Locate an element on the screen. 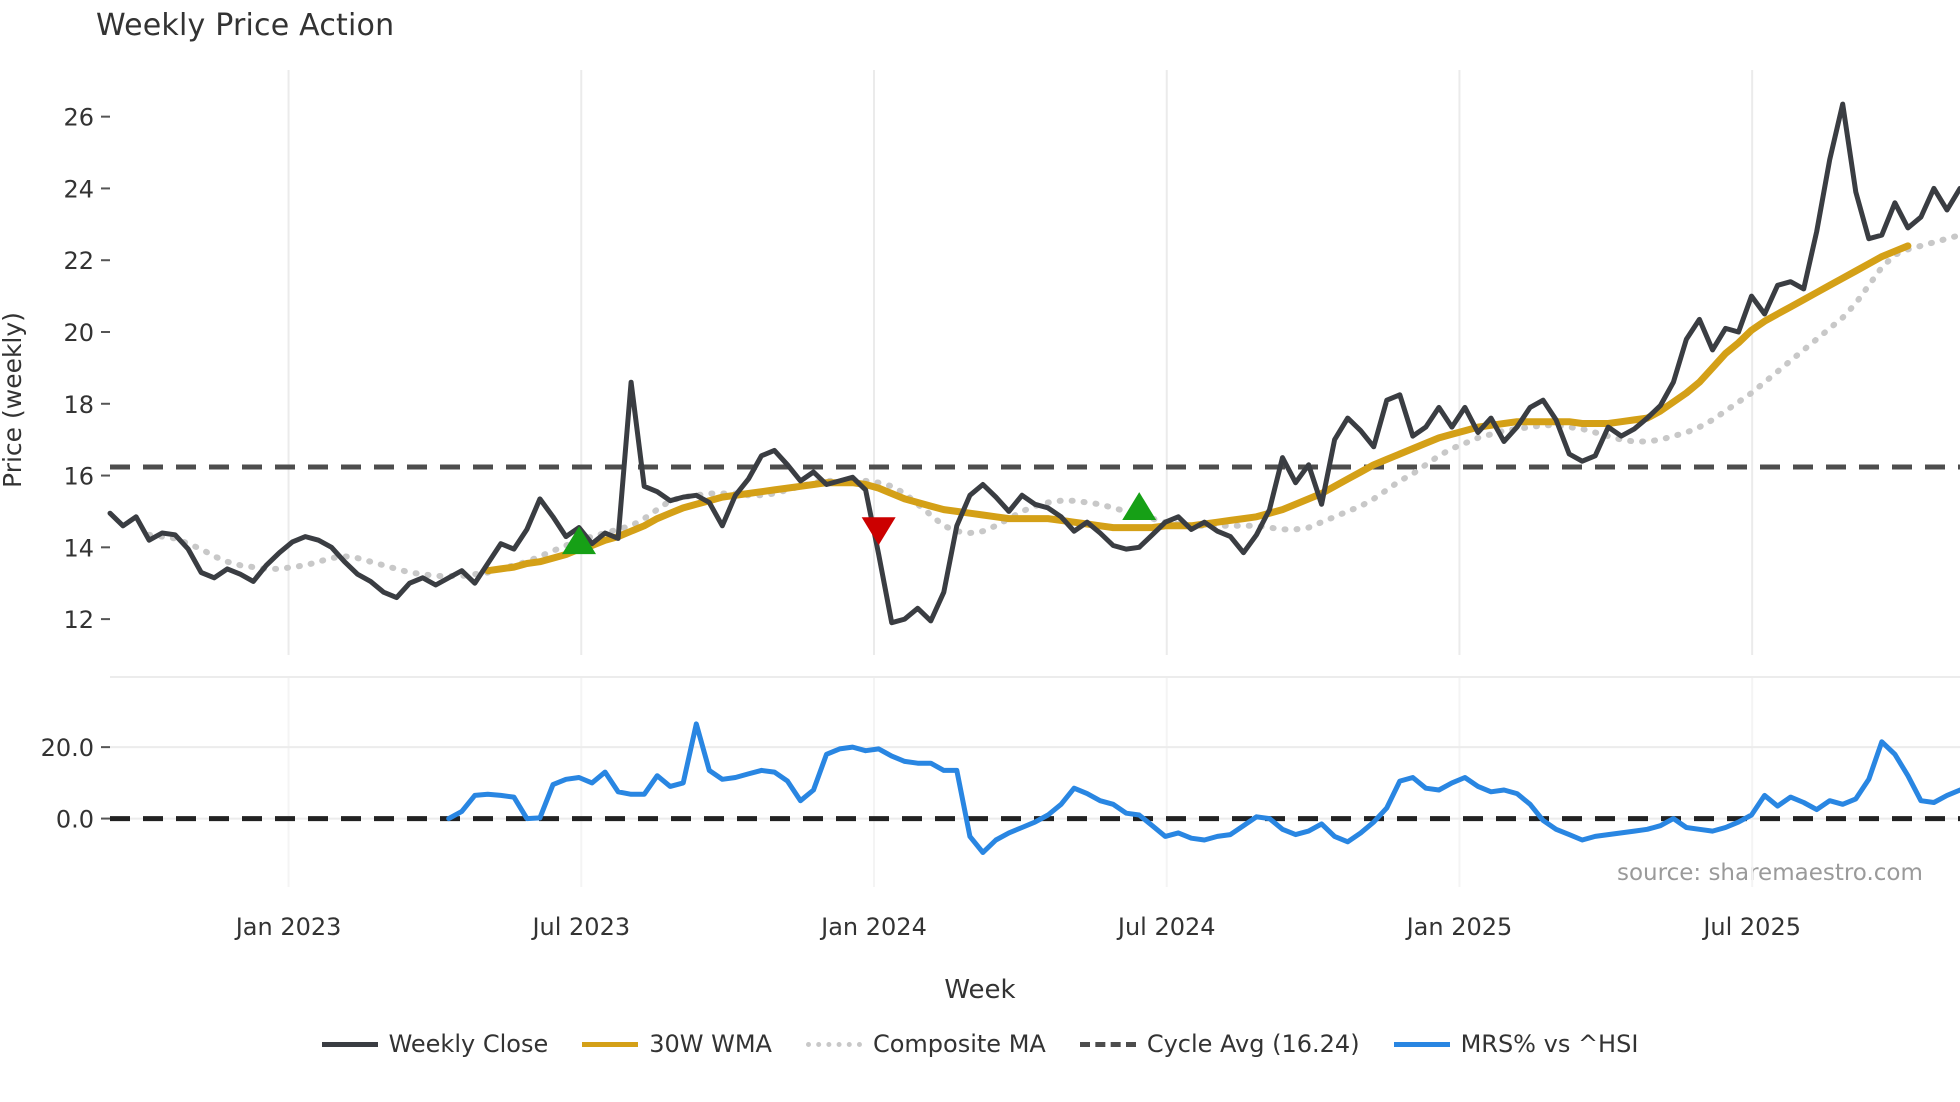  legend-item-0: Weekly Close is located at coordinates (435, 1044).